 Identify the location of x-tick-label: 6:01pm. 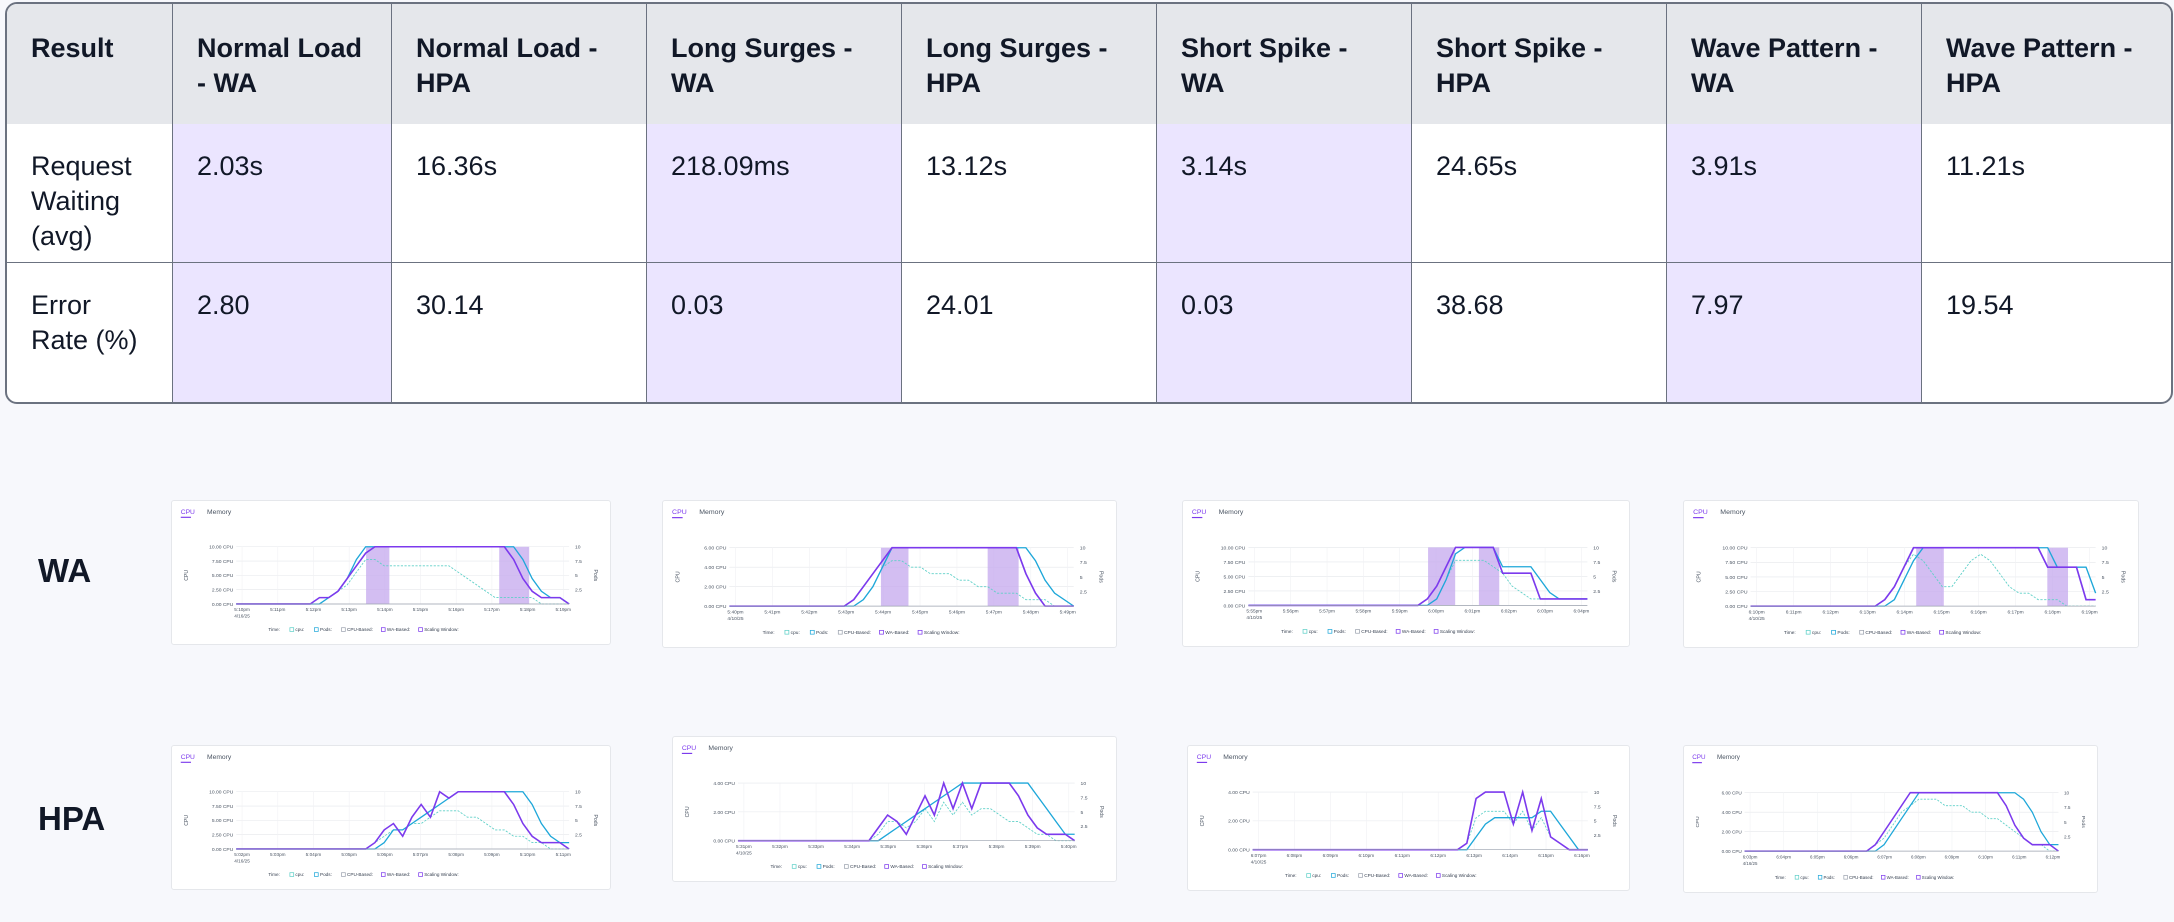
(1472, 611).